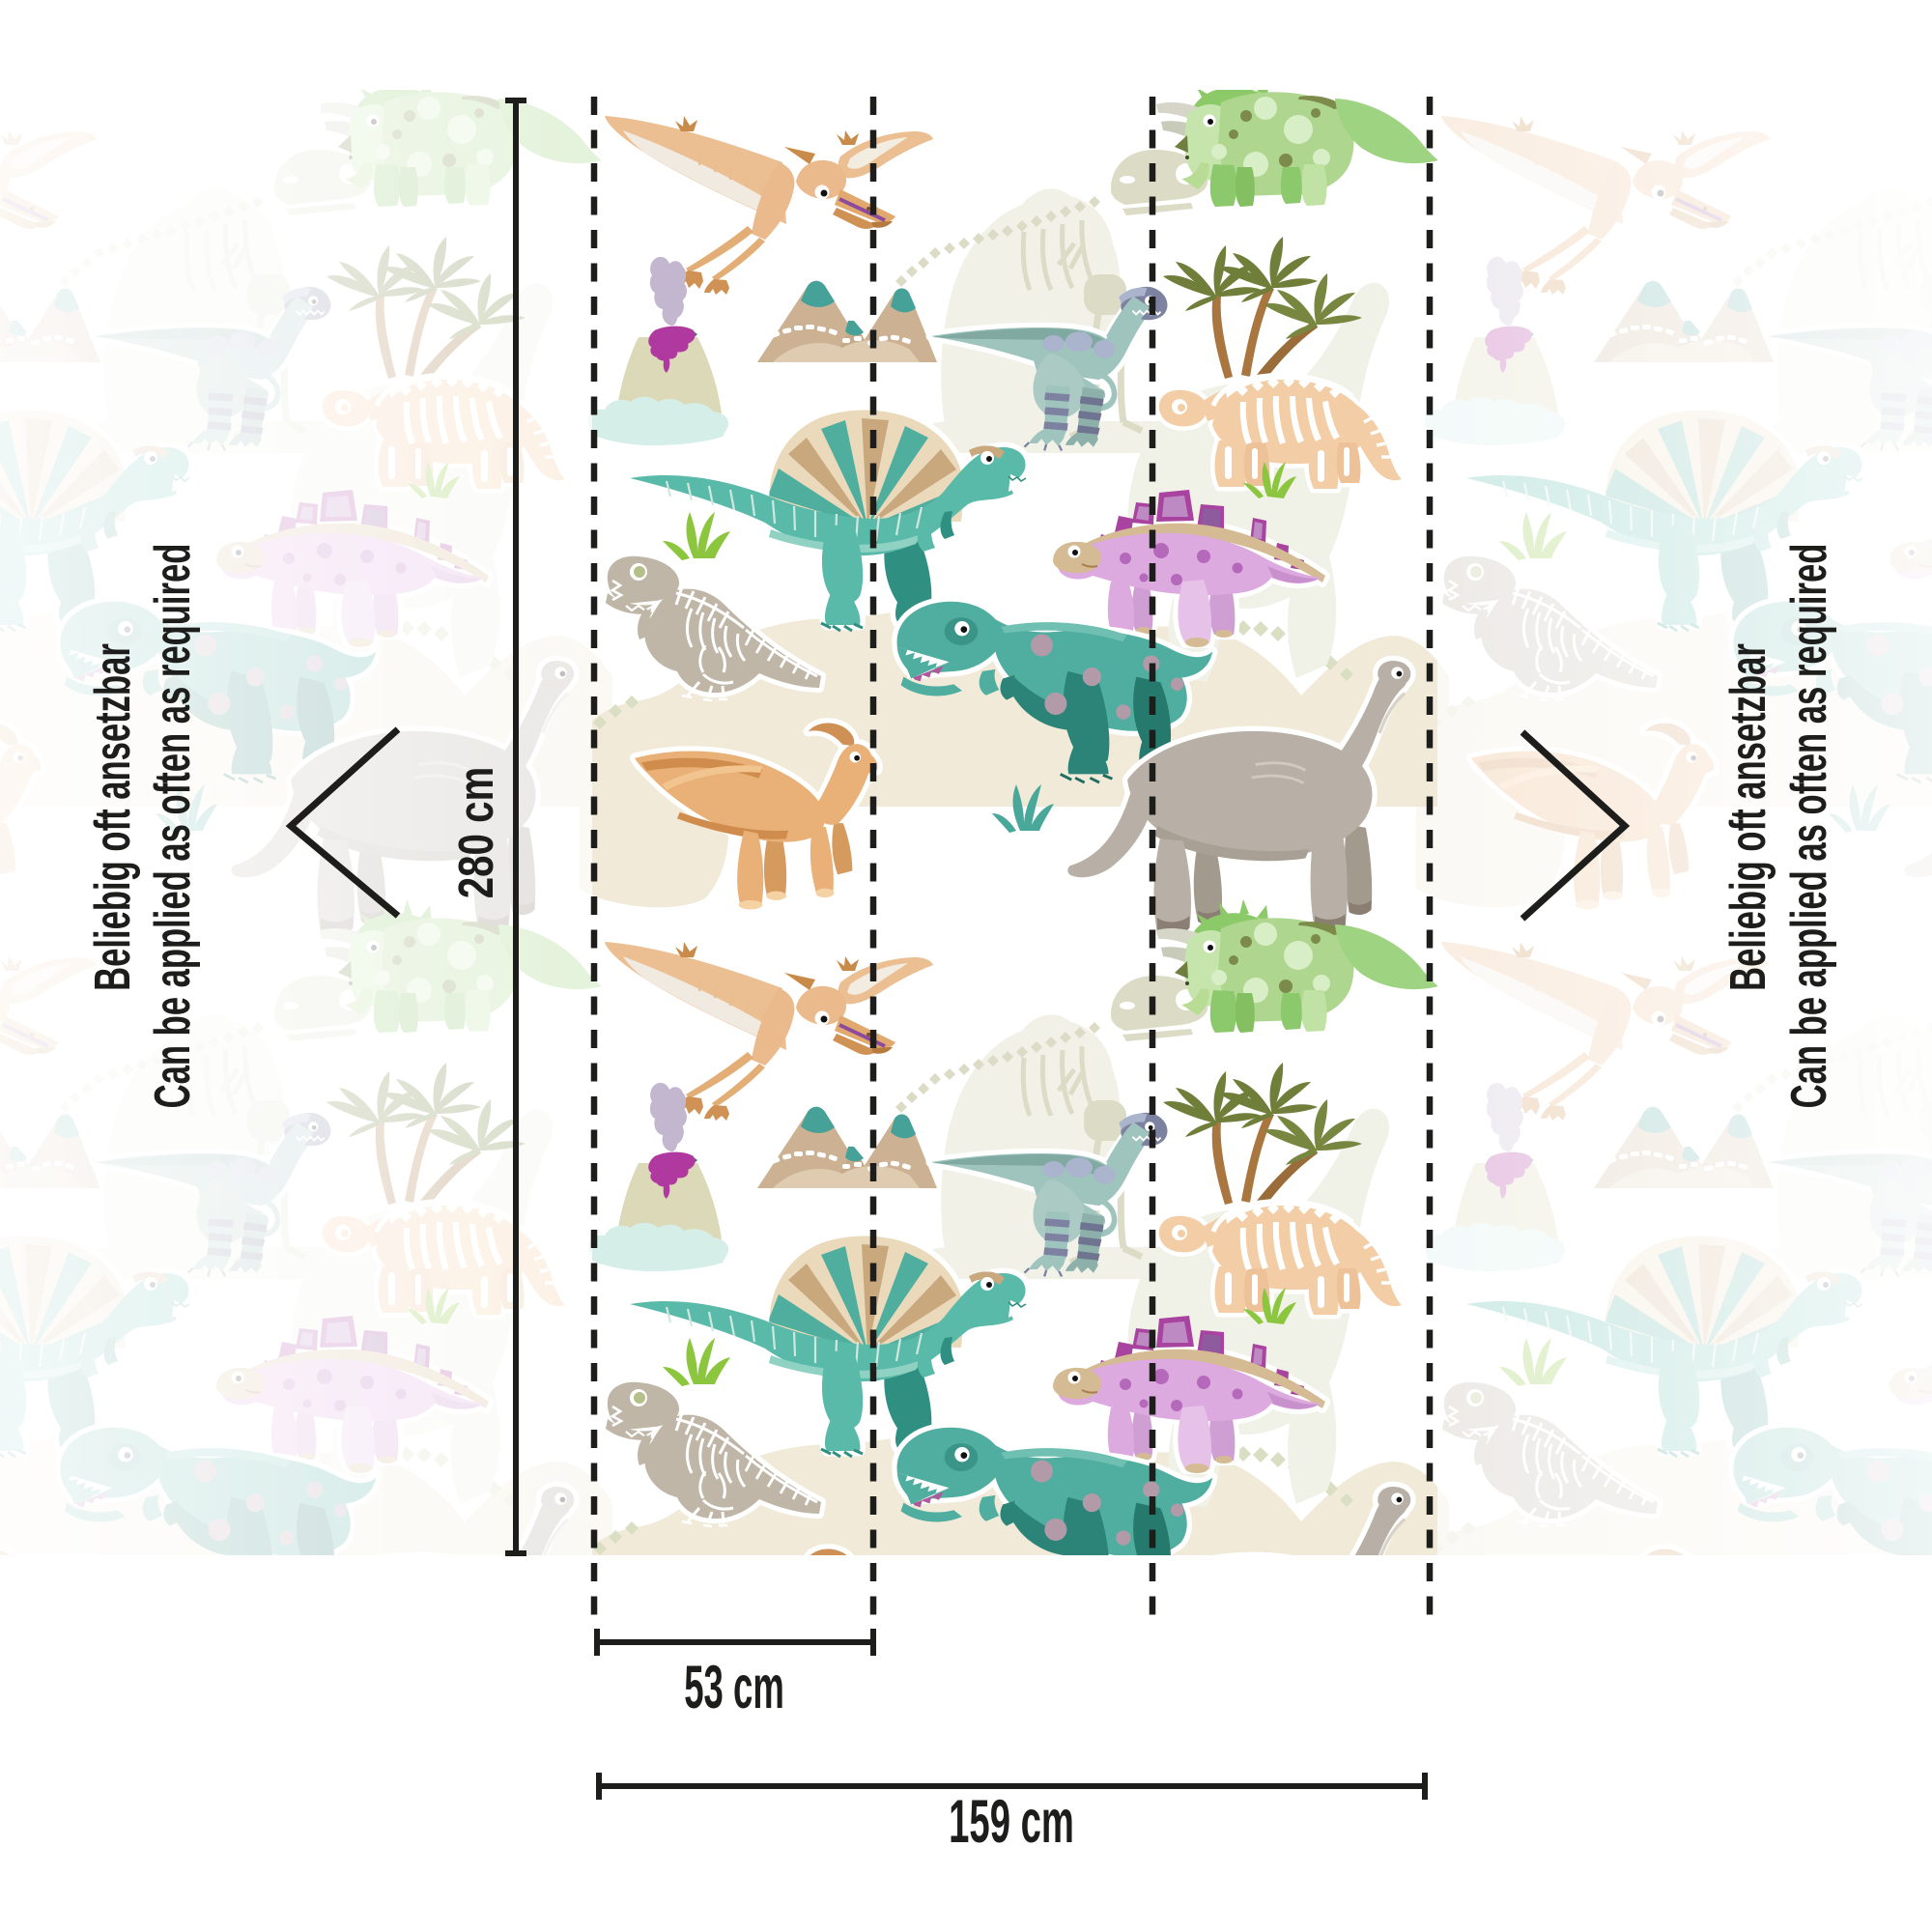 The width and height of the screenshot is (1932, 1932). Describe the element at coordinates (734, 1687) in the screenshot. I see `svg-text: 53 cm` at that location.